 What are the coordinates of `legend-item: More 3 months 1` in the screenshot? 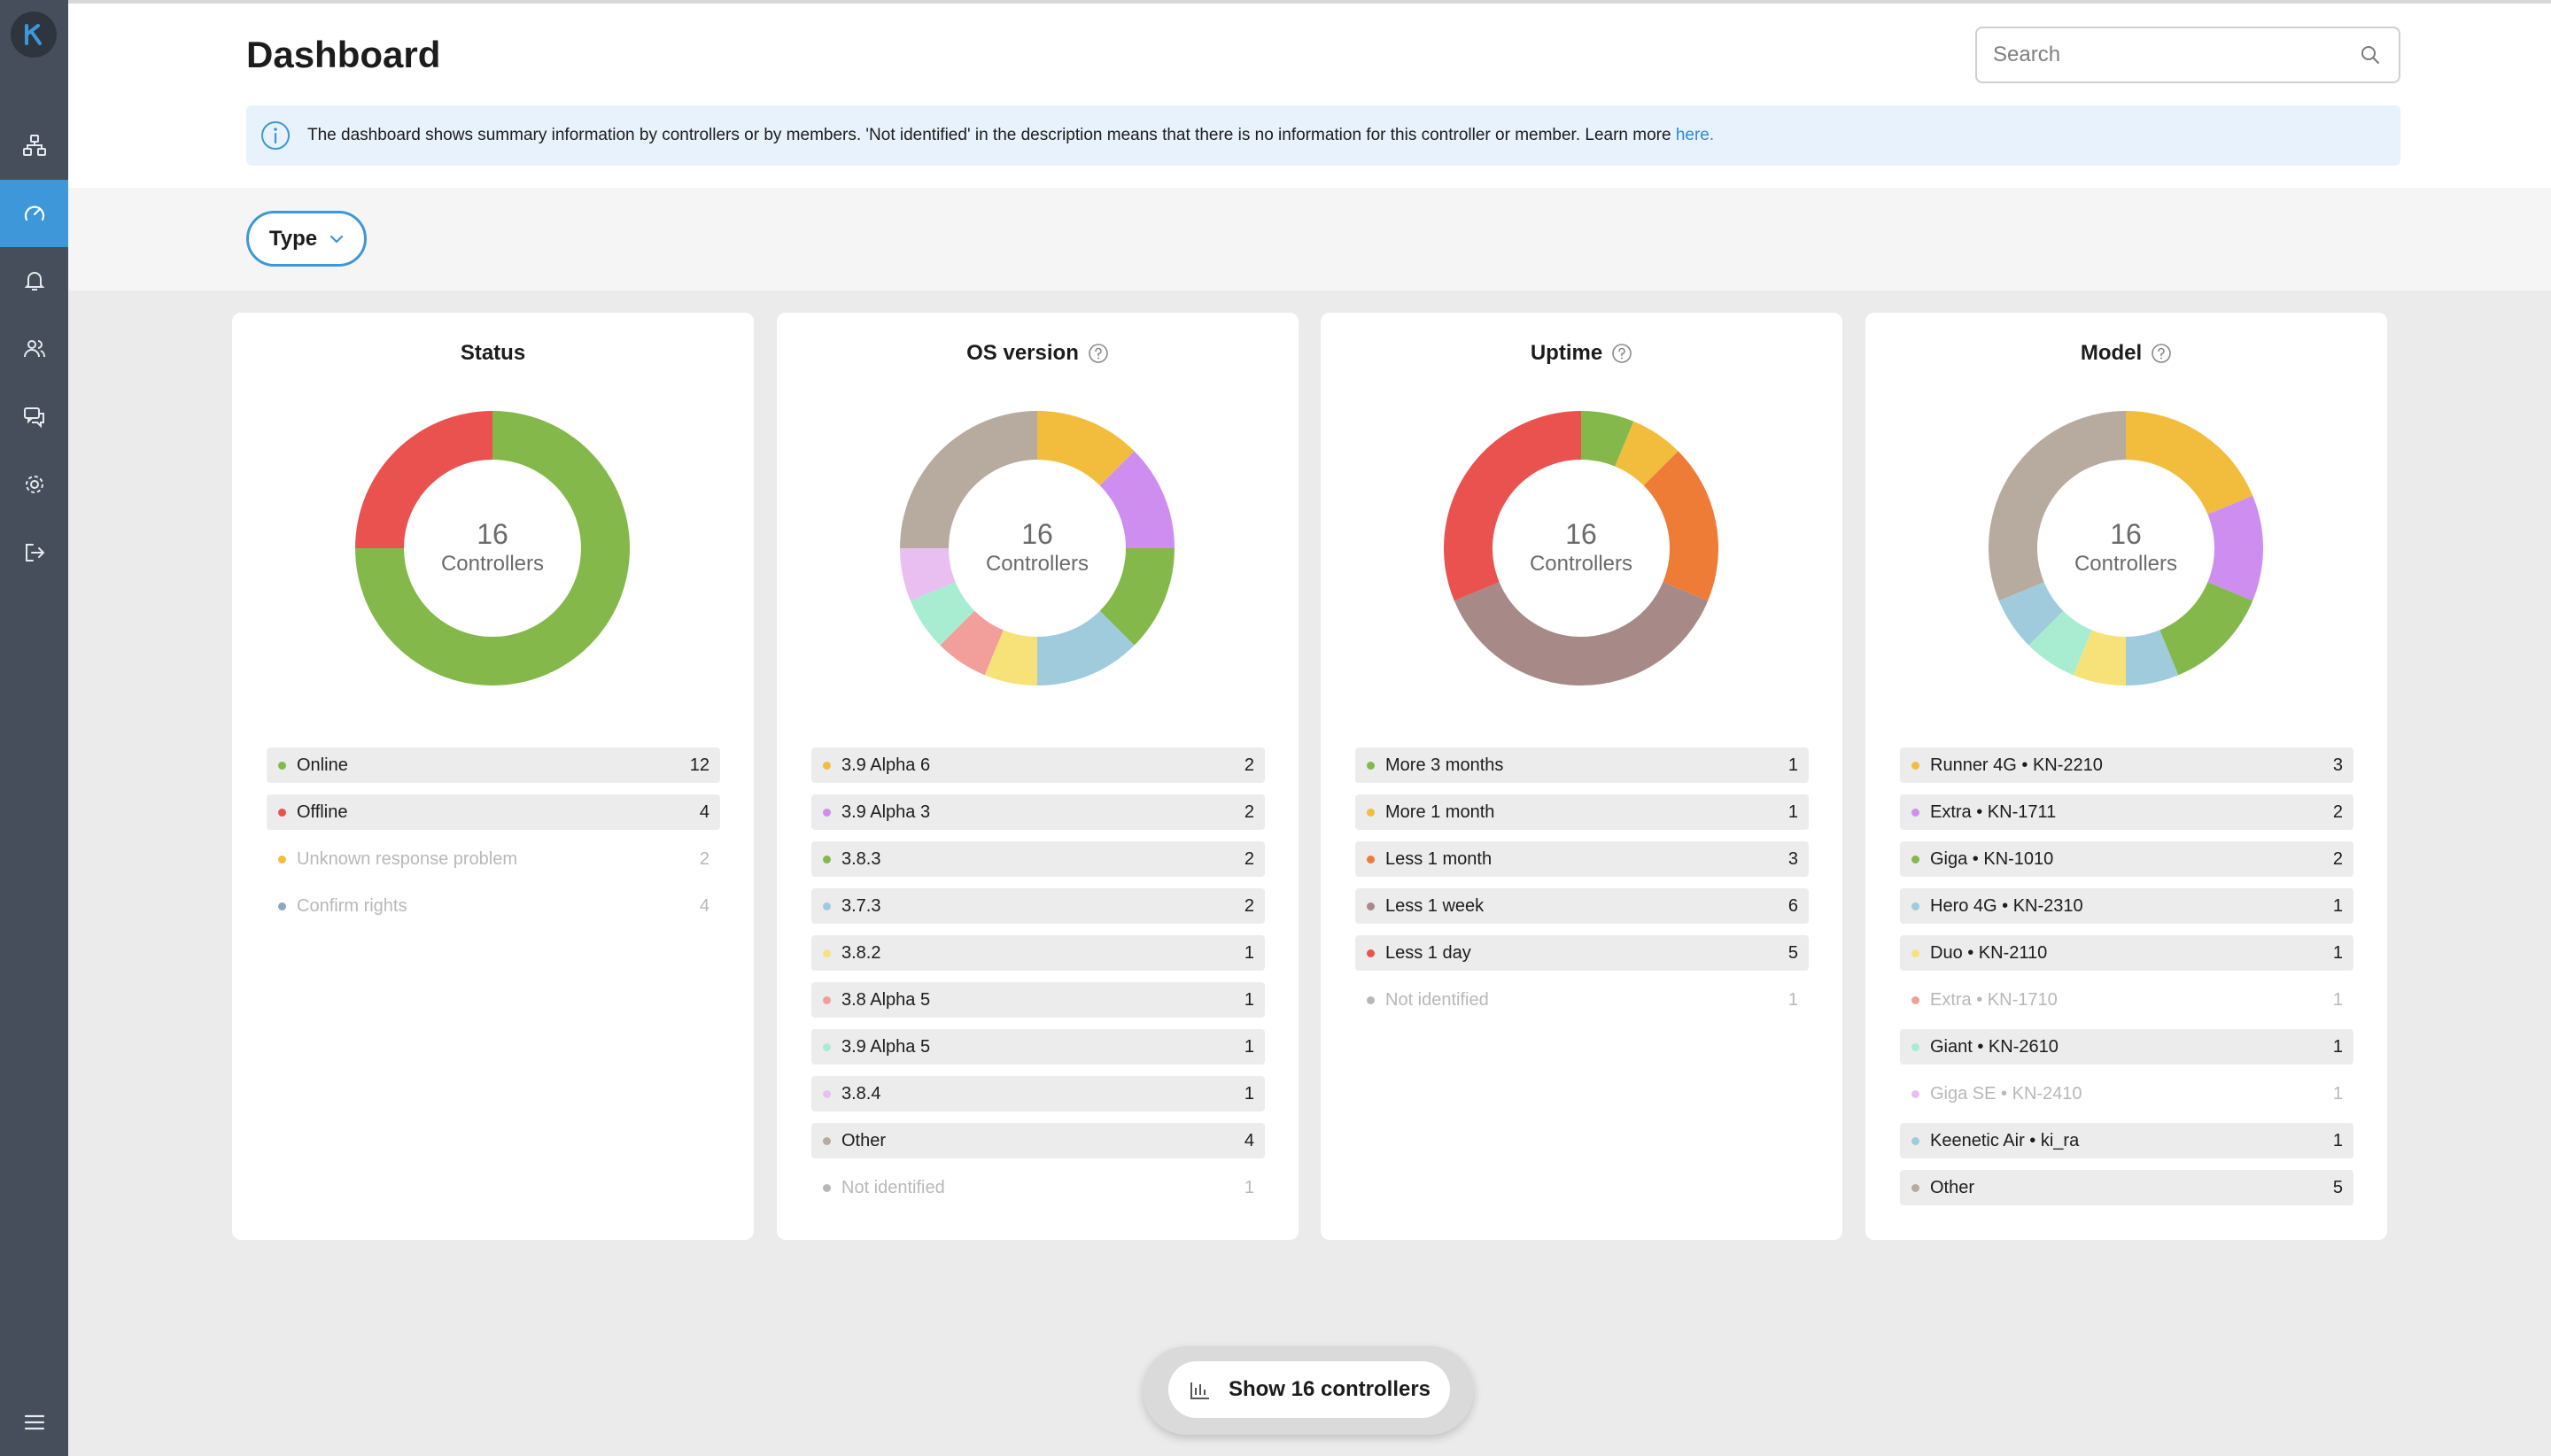 It's located at (1582, 765).